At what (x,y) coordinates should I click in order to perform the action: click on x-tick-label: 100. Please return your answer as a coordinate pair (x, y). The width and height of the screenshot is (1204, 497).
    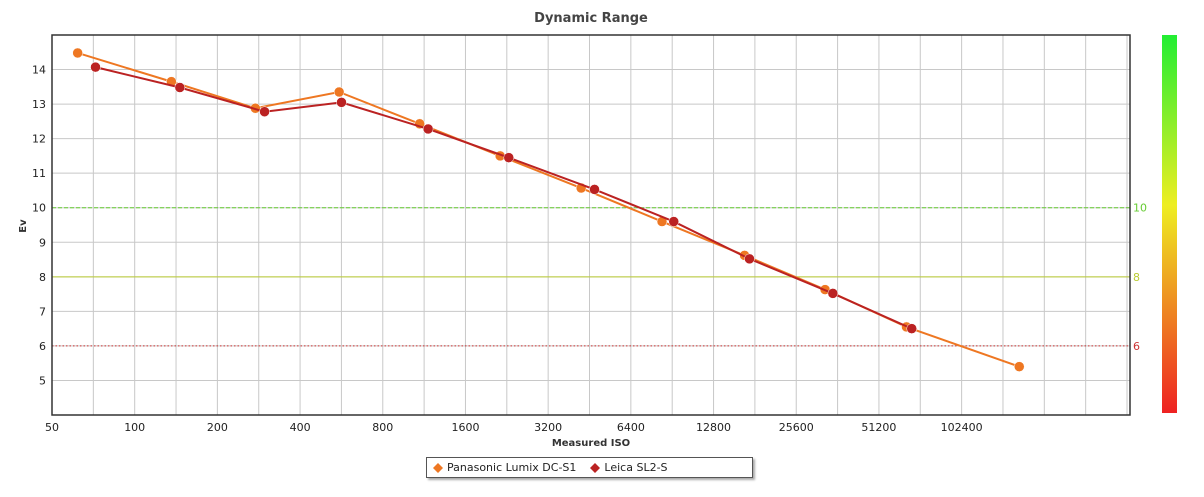
    Looking at the image, I should click on (134, 427).